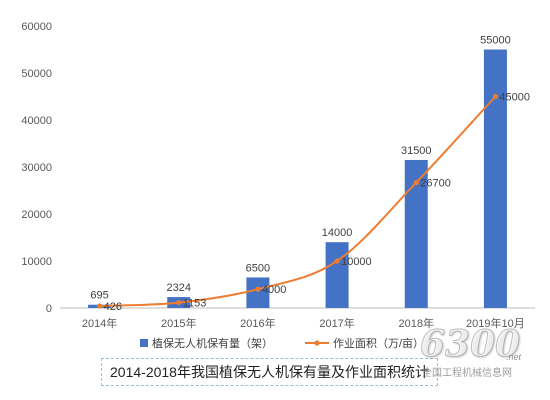 The image size is (550, 400). I want to click on x-tick-label: 2019年10月, so click(495, 323).